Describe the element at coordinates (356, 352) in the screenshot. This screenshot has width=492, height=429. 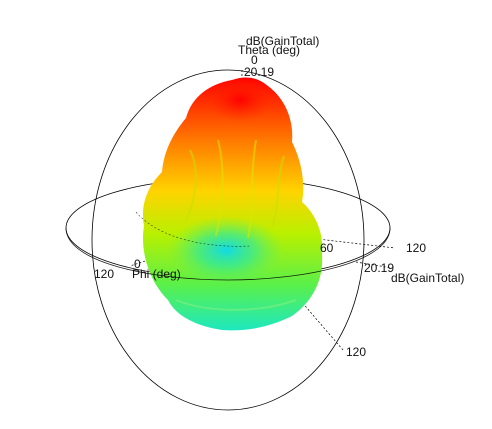
I see `theta-tick-120: 120` at that location.